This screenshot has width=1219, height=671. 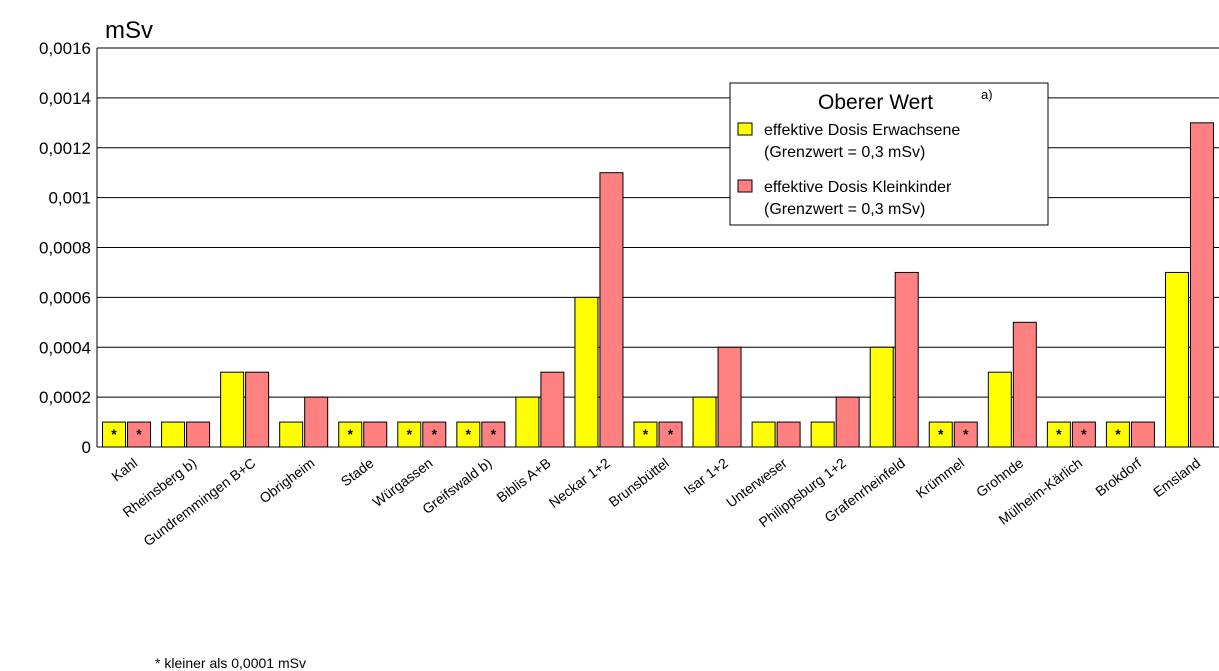 What do you see at coordinates (65, 397) in the screenshot?
I see `y-tick-label: 0,0002` at bounding box center [65, 397].